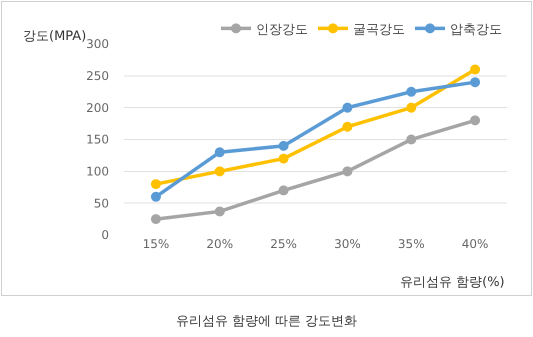 Image resolution: width=533 pixels, height=337 pixels. What do you see at coordinates (475, 244) in the screenshot?
I see `x-tick-label: 40%` at bounding box center [475, 244].